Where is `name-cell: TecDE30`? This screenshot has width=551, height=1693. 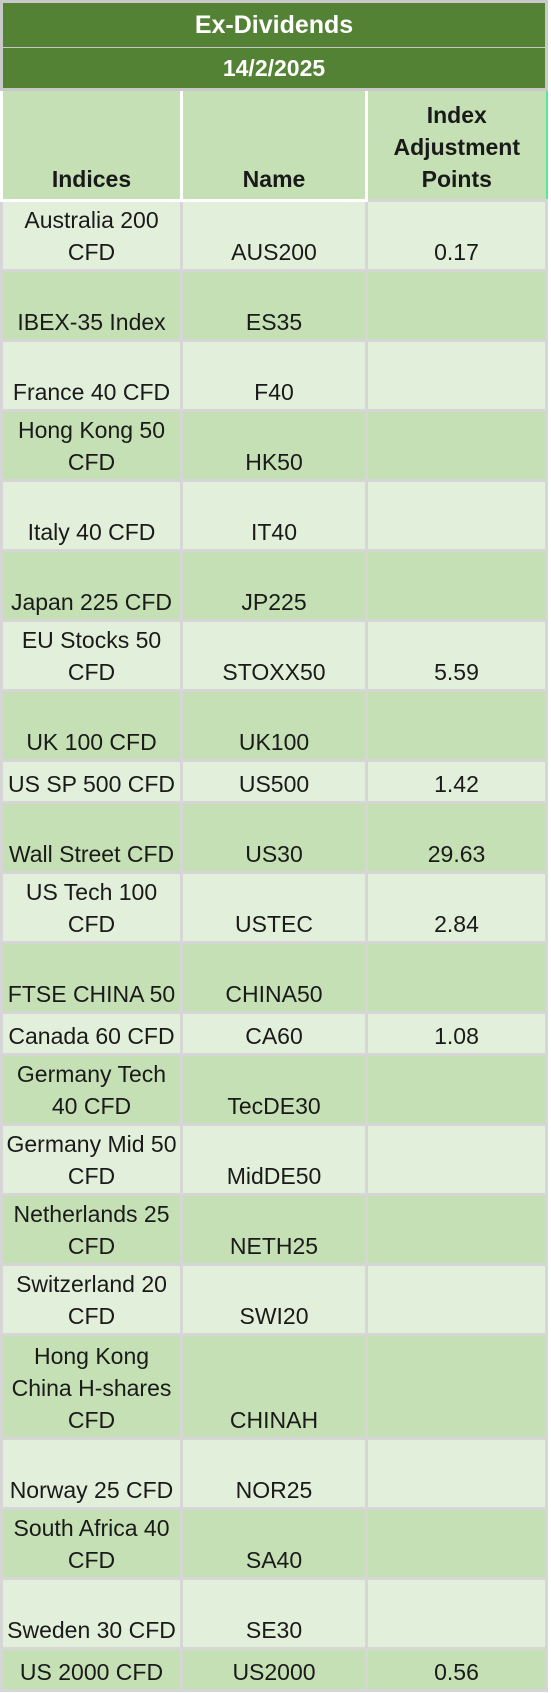 name-cell: TecDE30 is located at coordinates (274, 1089).